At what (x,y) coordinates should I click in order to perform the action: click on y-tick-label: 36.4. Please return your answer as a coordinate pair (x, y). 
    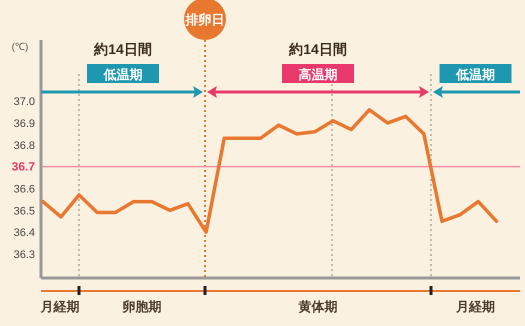
    Looking at the image, I should click on (24, 233).